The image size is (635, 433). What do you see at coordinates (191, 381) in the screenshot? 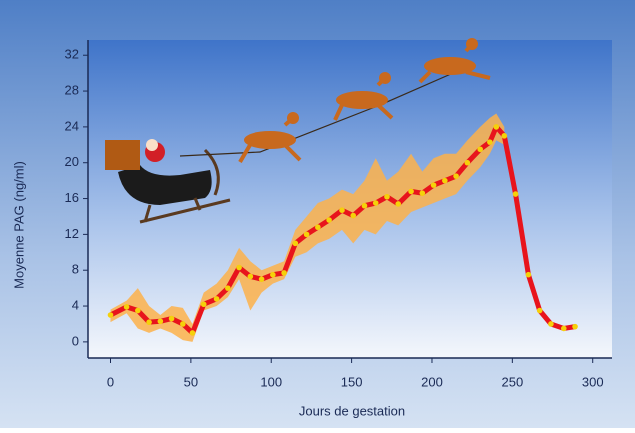
I see `x-tick-label: 50` at bounding box center [191, 381].